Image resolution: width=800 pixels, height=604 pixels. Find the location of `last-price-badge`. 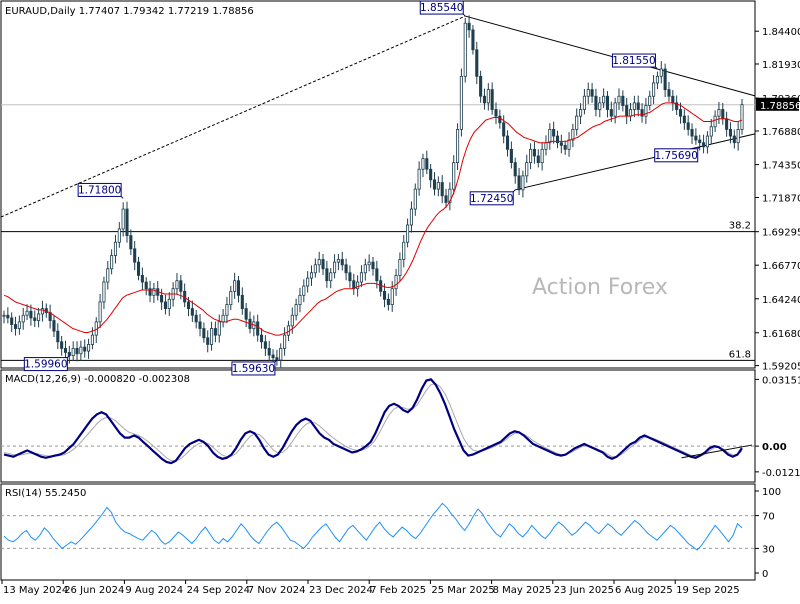

last-price-badge is located at coordinates (777, 104).